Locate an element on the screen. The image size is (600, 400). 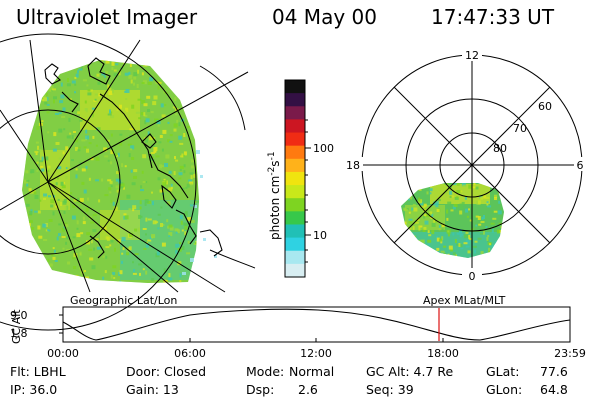
colorbar-tick-10: 10 is located at coordinates (320, 235).